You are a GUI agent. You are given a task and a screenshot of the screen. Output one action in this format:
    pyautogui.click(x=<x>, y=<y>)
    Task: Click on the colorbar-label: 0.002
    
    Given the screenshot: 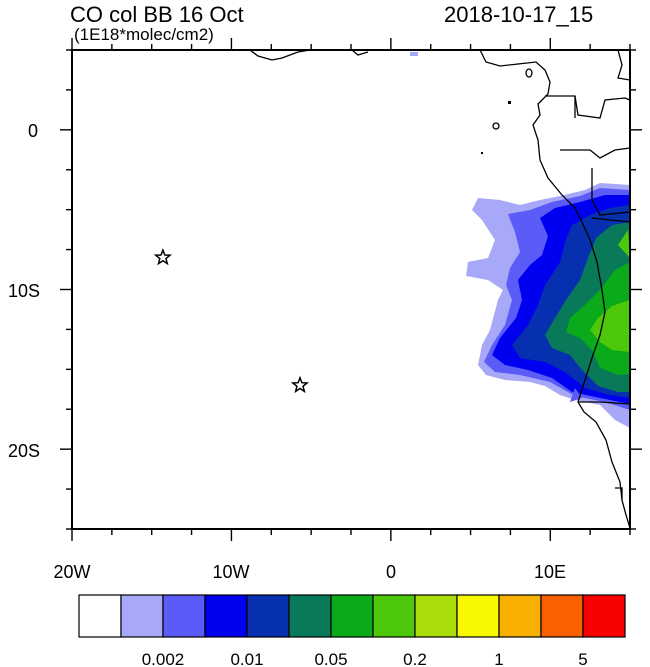 What is the action you would take?
    pyautogui.click(x=163, y=658)
    